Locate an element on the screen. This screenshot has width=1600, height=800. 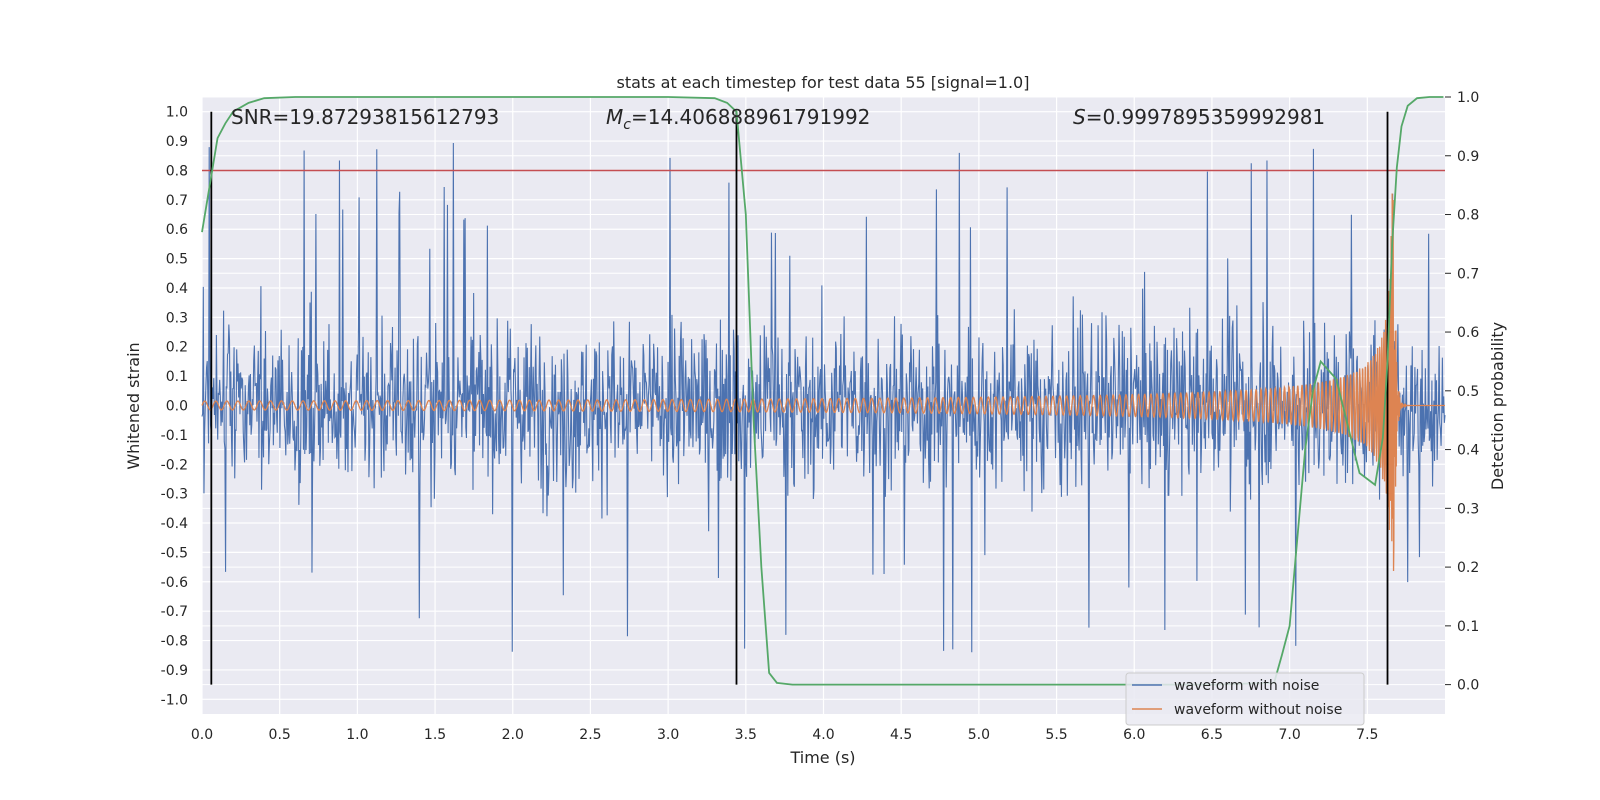
y-left-tick-label: -0.3 is located at coordinates (174, 495).